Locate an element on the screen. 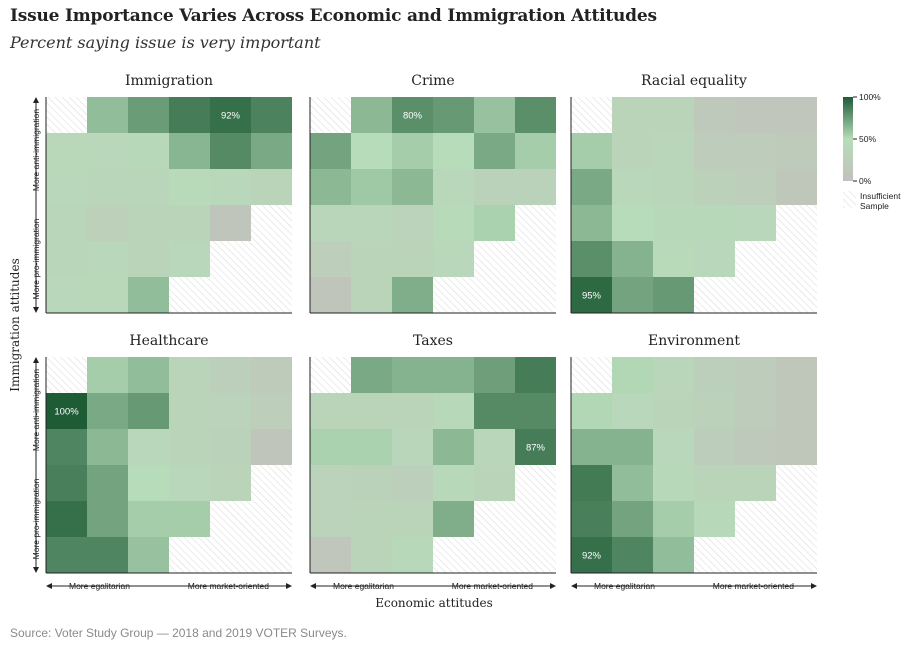 The width and height of the screenshot is (920, 650). y-axis-arrow is located at coordinates (36, 465).